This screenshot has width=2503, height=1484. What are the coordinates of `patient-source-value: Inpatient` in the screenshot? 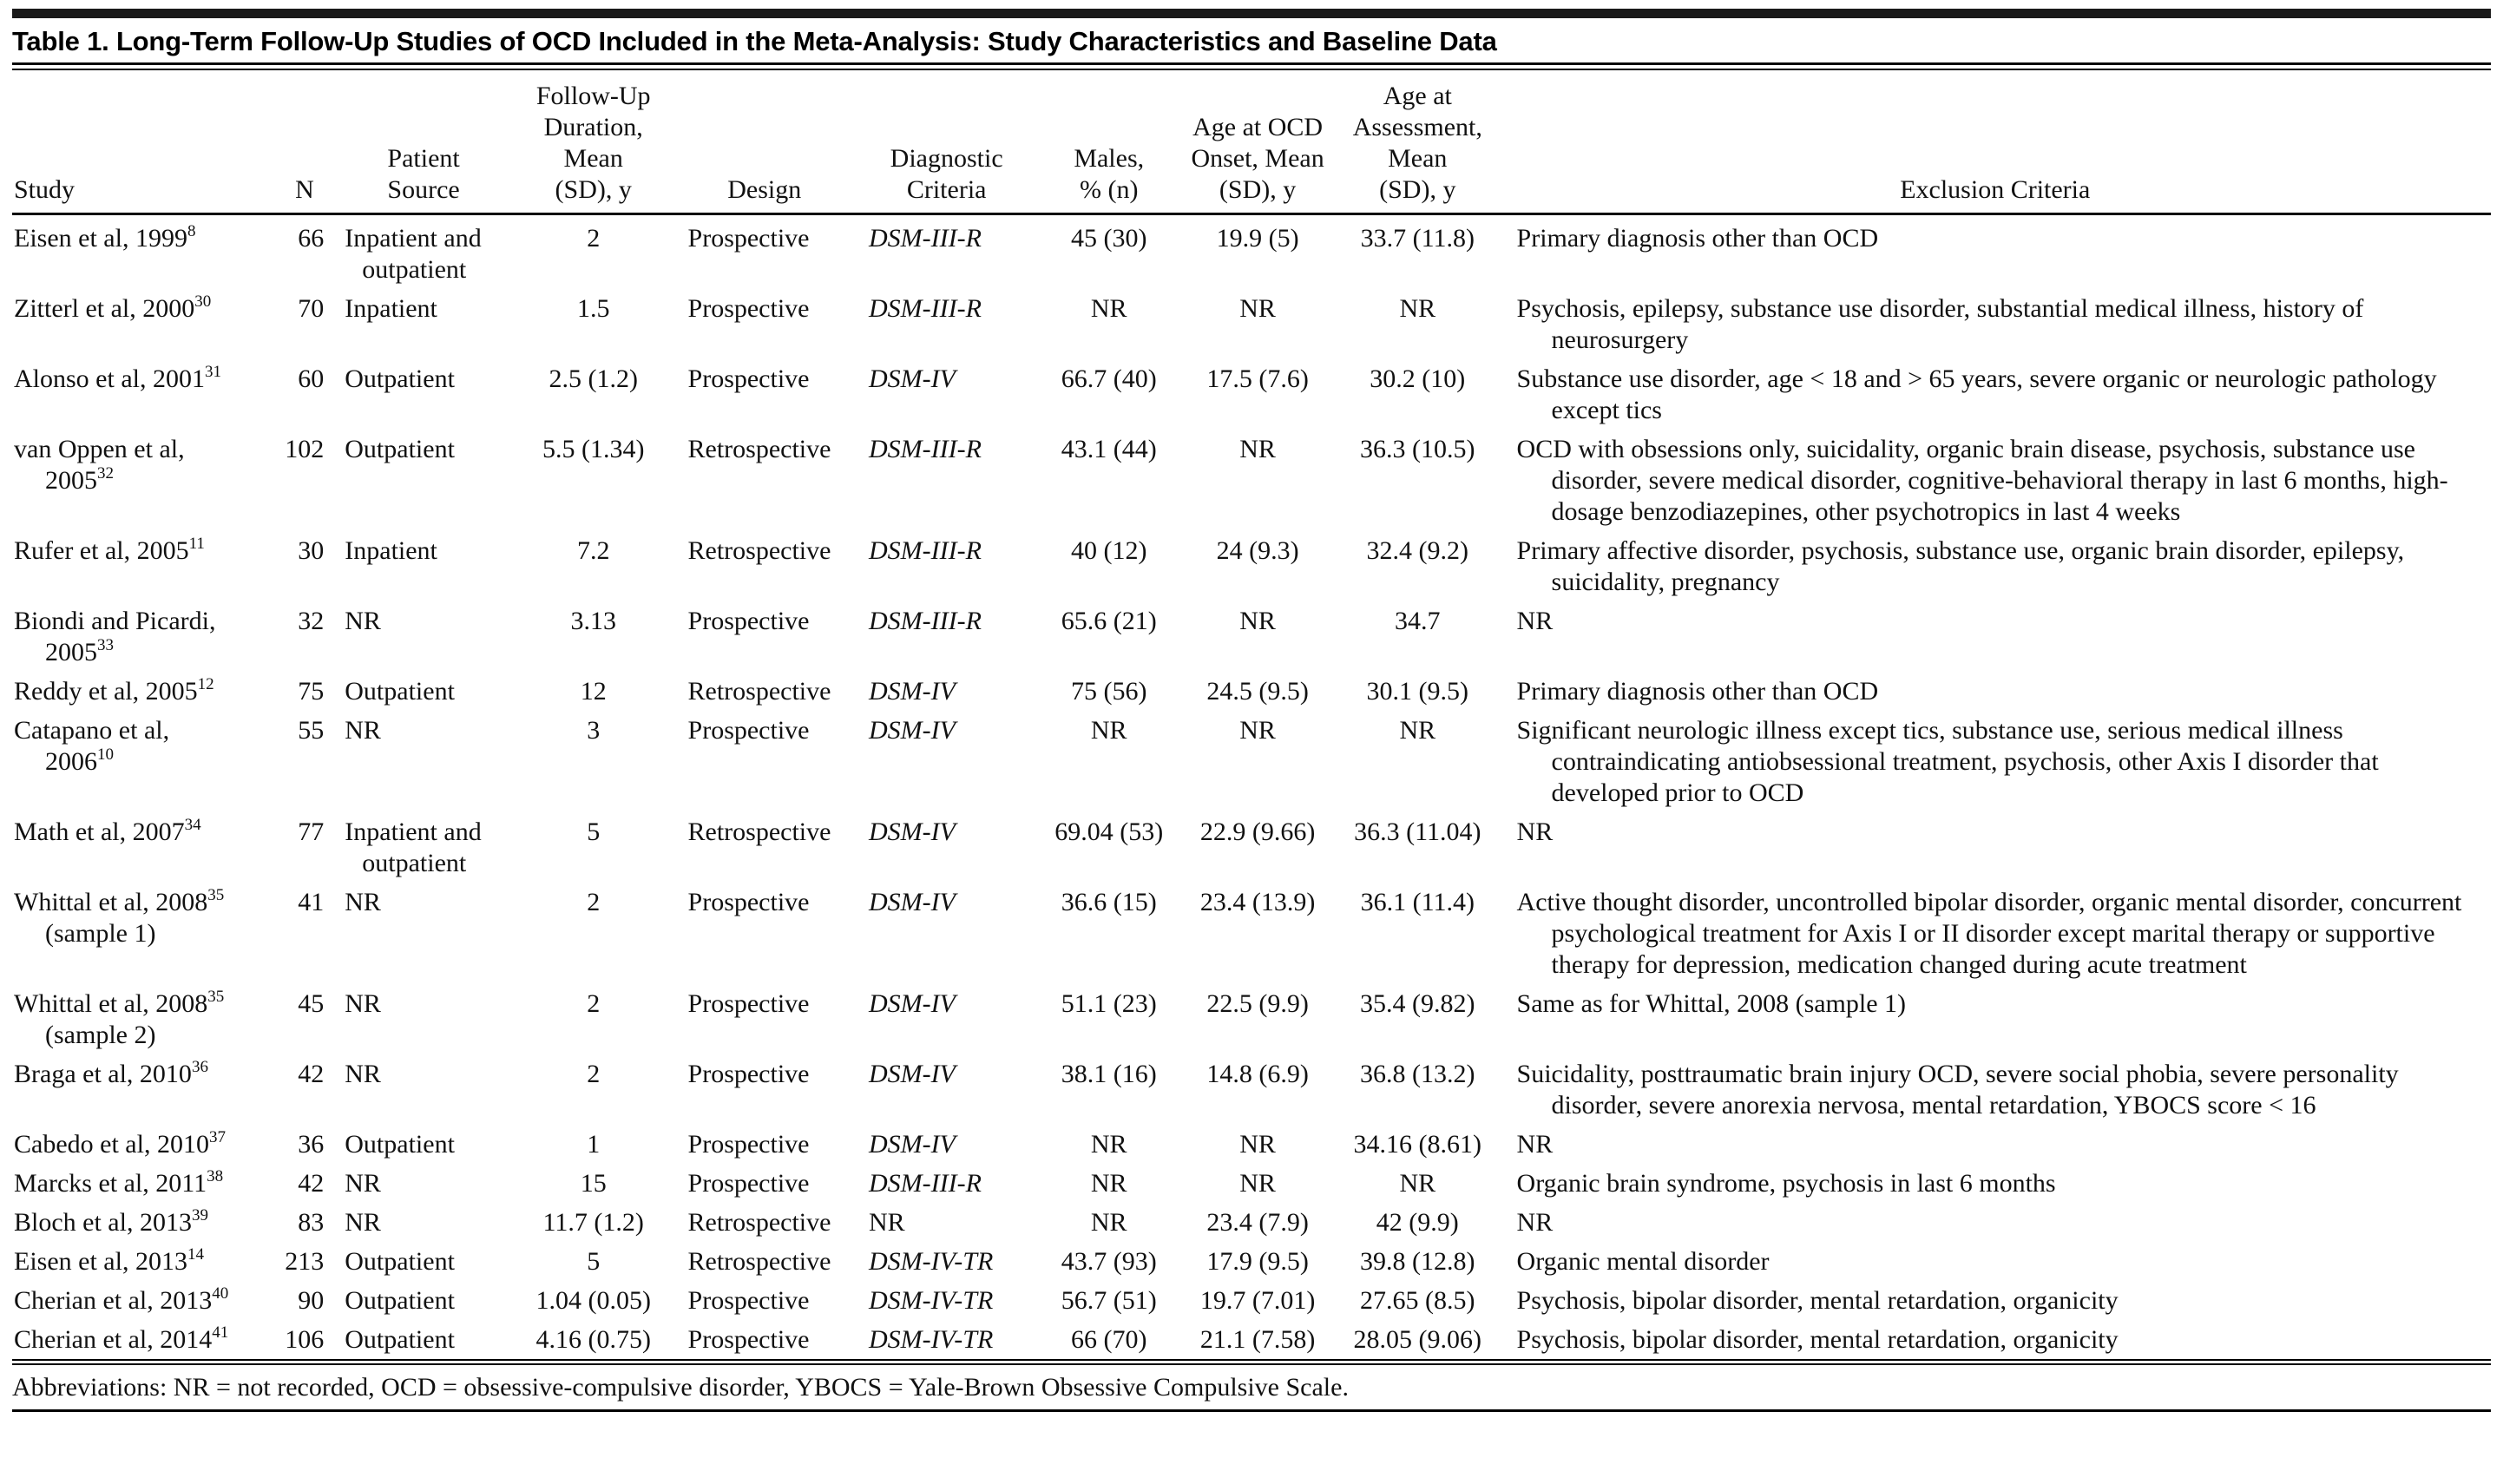 It's located at (391, 309).